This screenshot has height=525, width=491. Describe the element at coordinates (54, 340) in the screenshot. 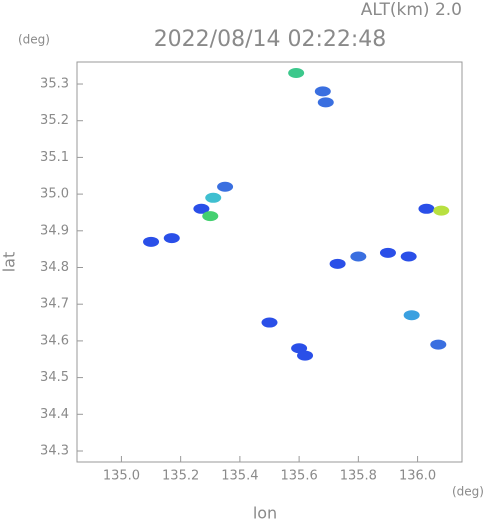

I see `y-tick-label: 34.6` at that location.